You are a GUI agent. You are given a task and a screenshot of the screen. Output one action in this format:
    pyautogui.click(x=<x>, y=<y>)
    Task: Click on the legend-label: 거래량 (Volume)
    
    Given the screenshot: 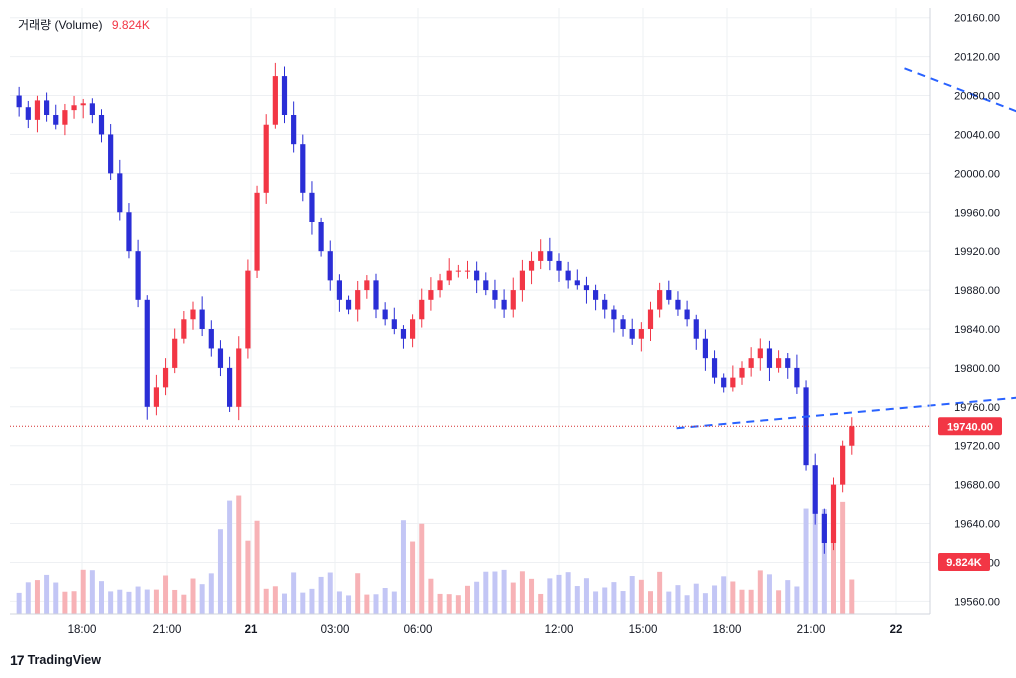 What is the action you would take?
    pyautogui.click(x=60, y=25)
    